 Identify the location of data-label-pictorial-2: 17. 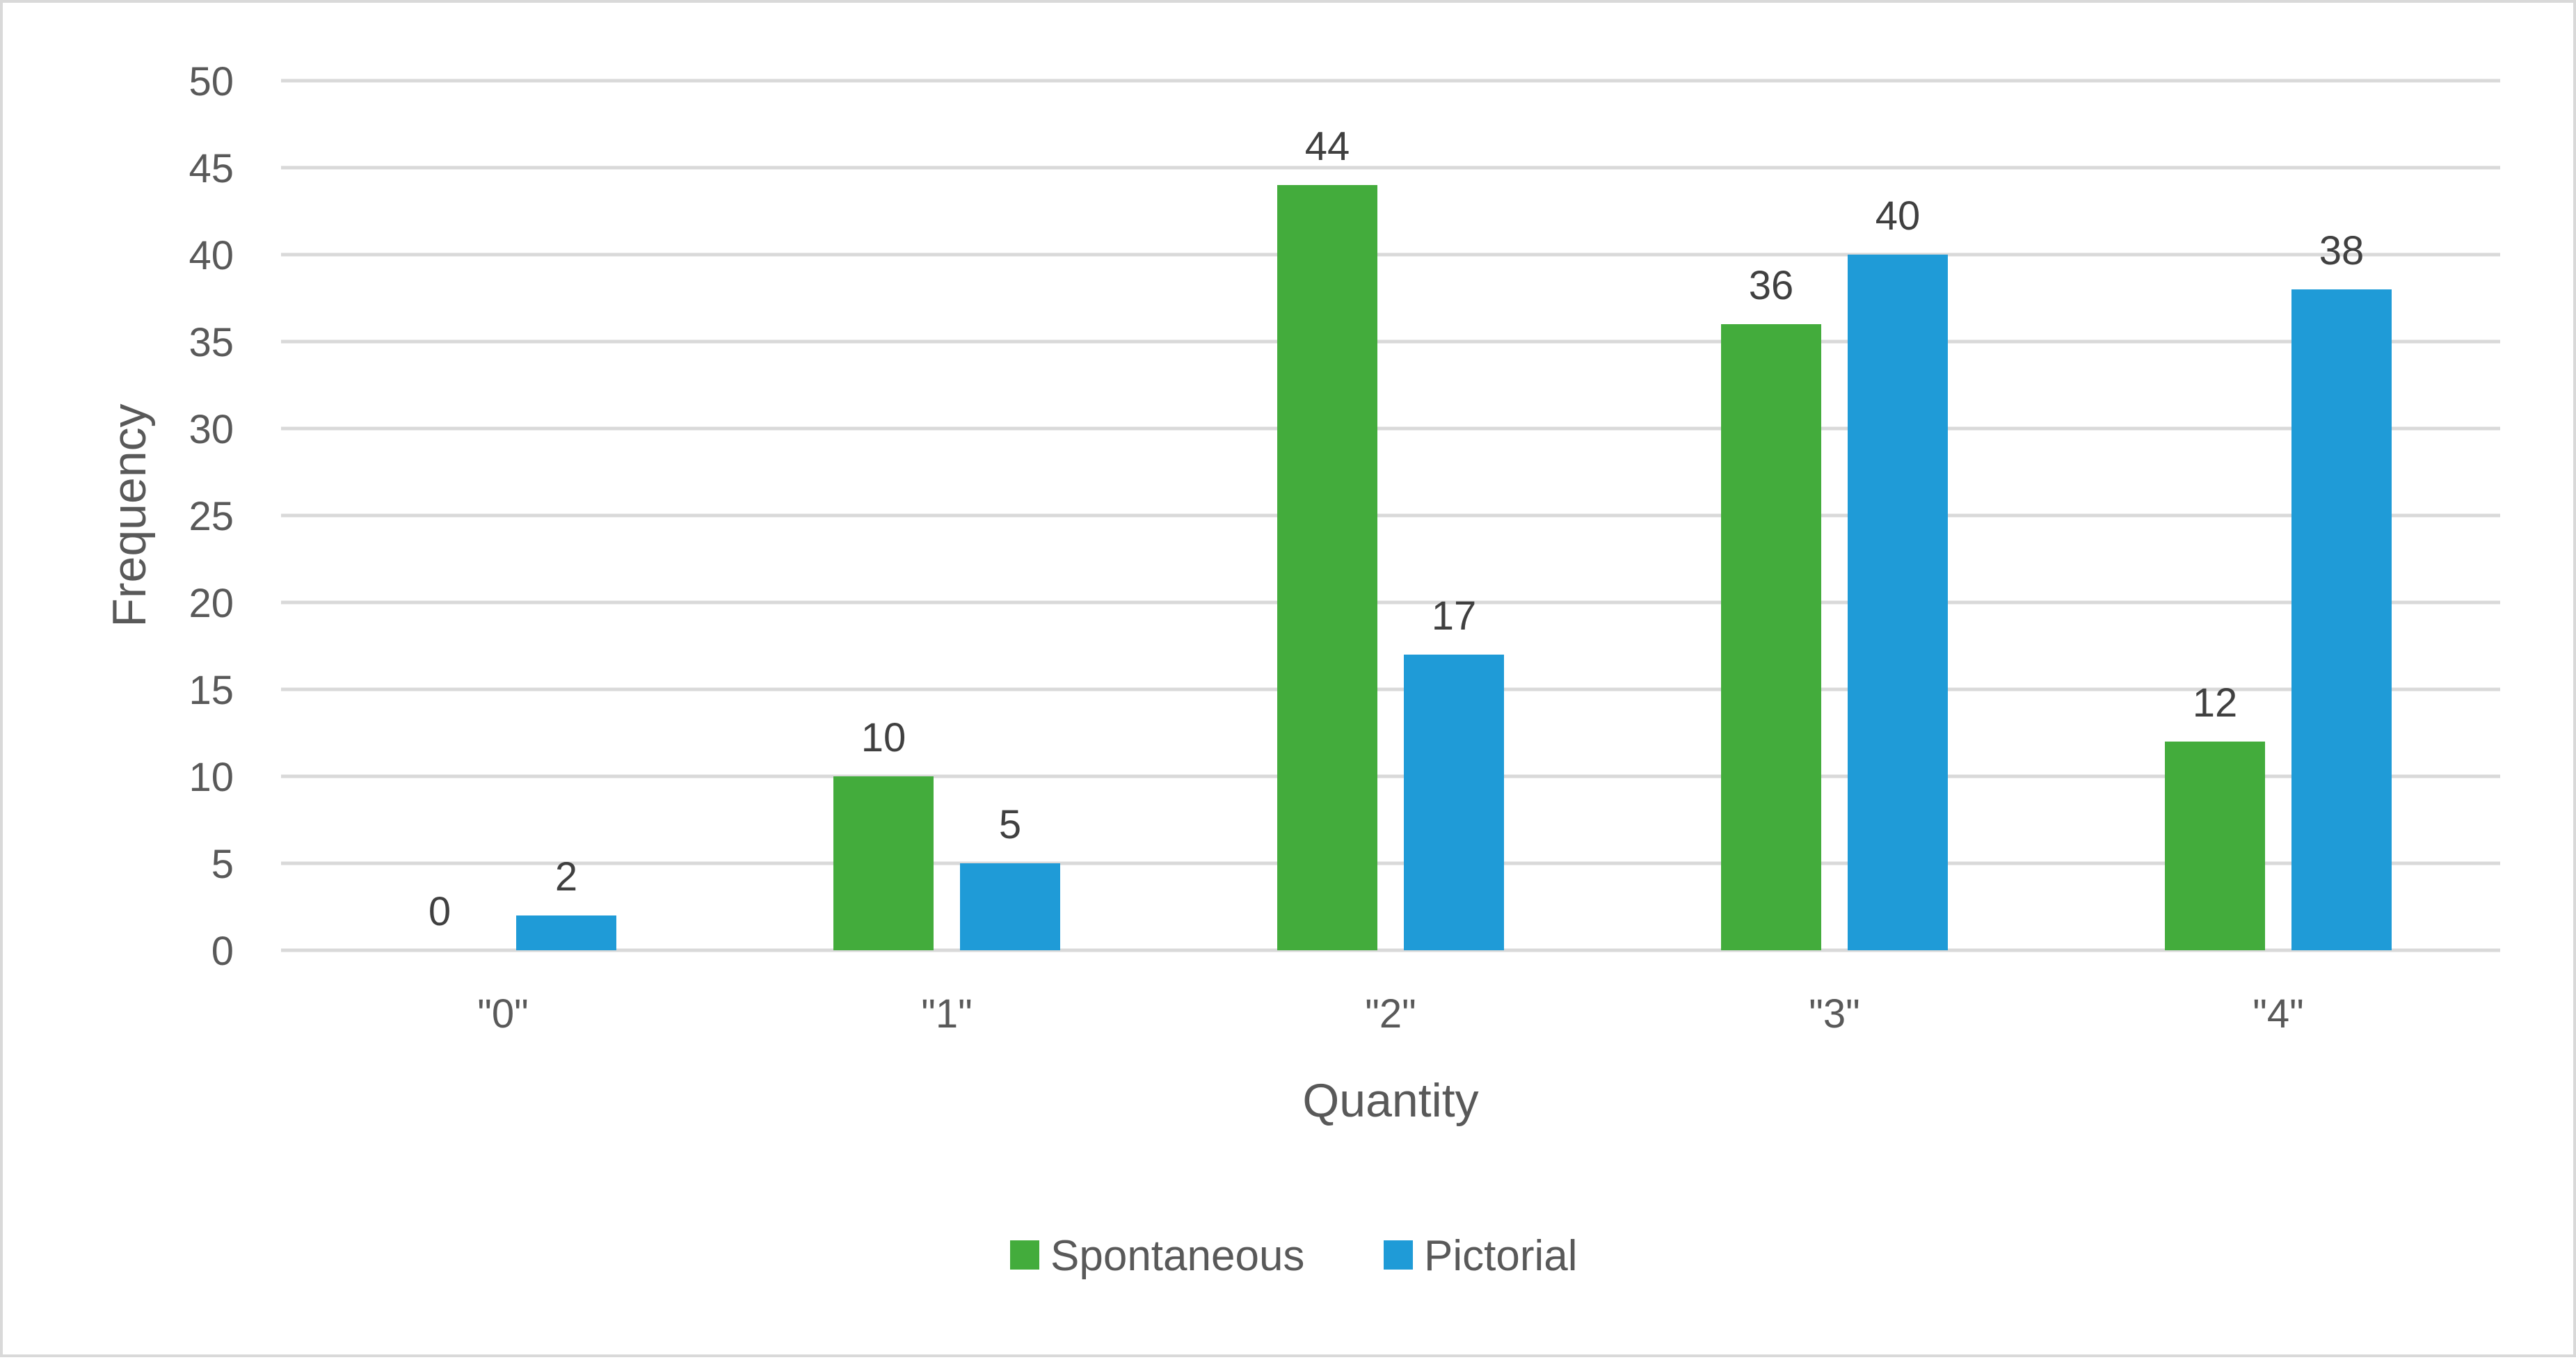
(1454, 616).